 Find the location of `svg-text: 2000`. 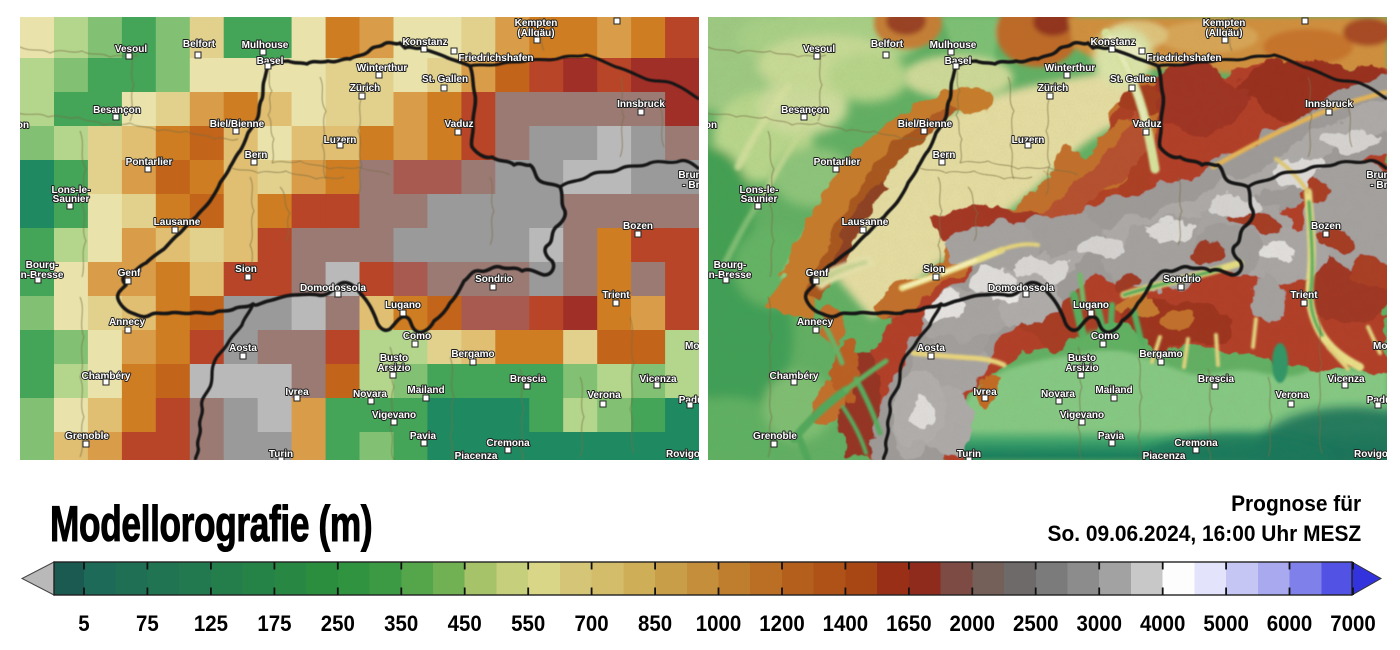

svg-text: 2000 is located at coordinates (973, 623).